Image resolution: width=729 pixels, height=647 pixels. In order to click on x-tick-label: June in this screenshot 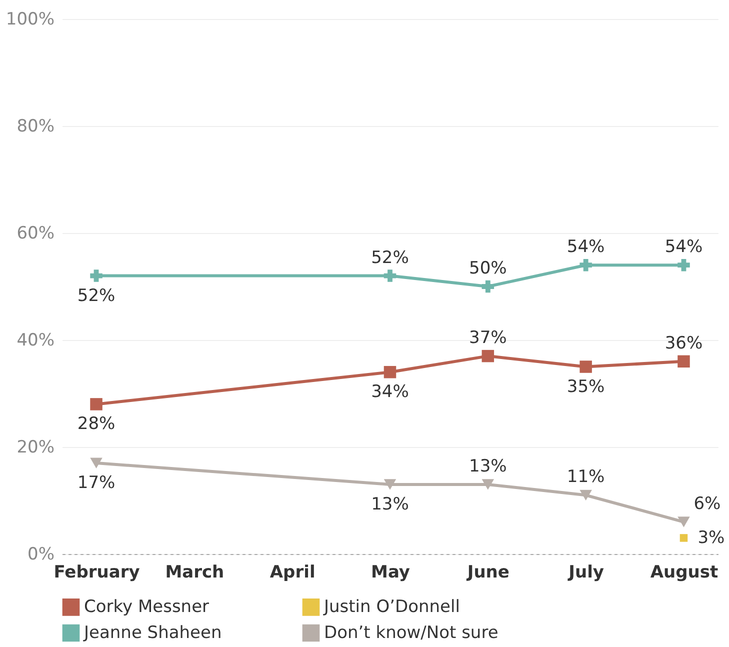, I will do `click(488, 572)`.